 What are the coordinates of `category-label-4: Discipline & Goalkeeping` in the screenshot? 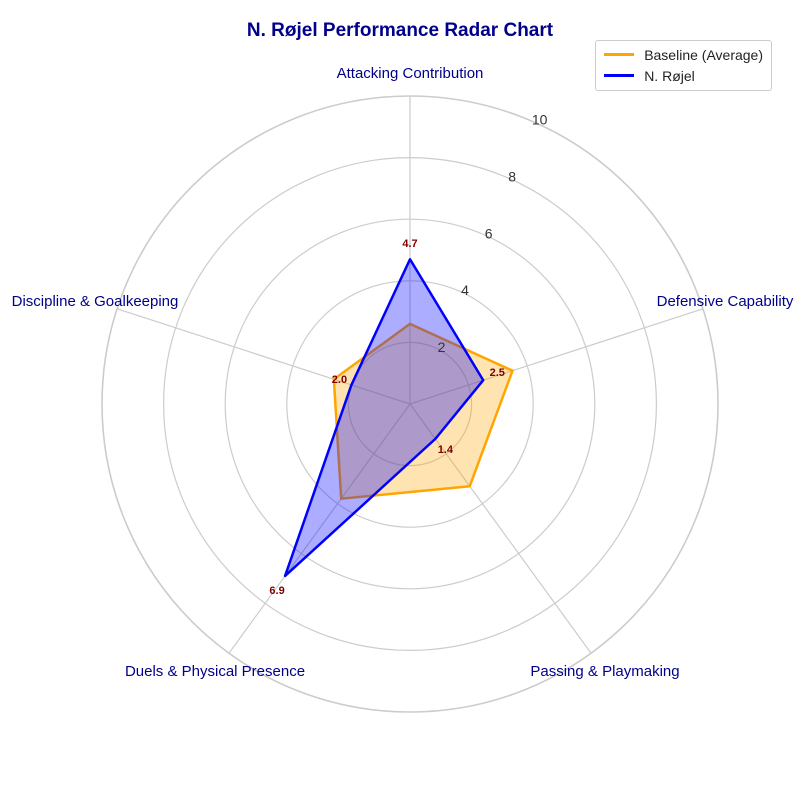 It's located at (95, 301).